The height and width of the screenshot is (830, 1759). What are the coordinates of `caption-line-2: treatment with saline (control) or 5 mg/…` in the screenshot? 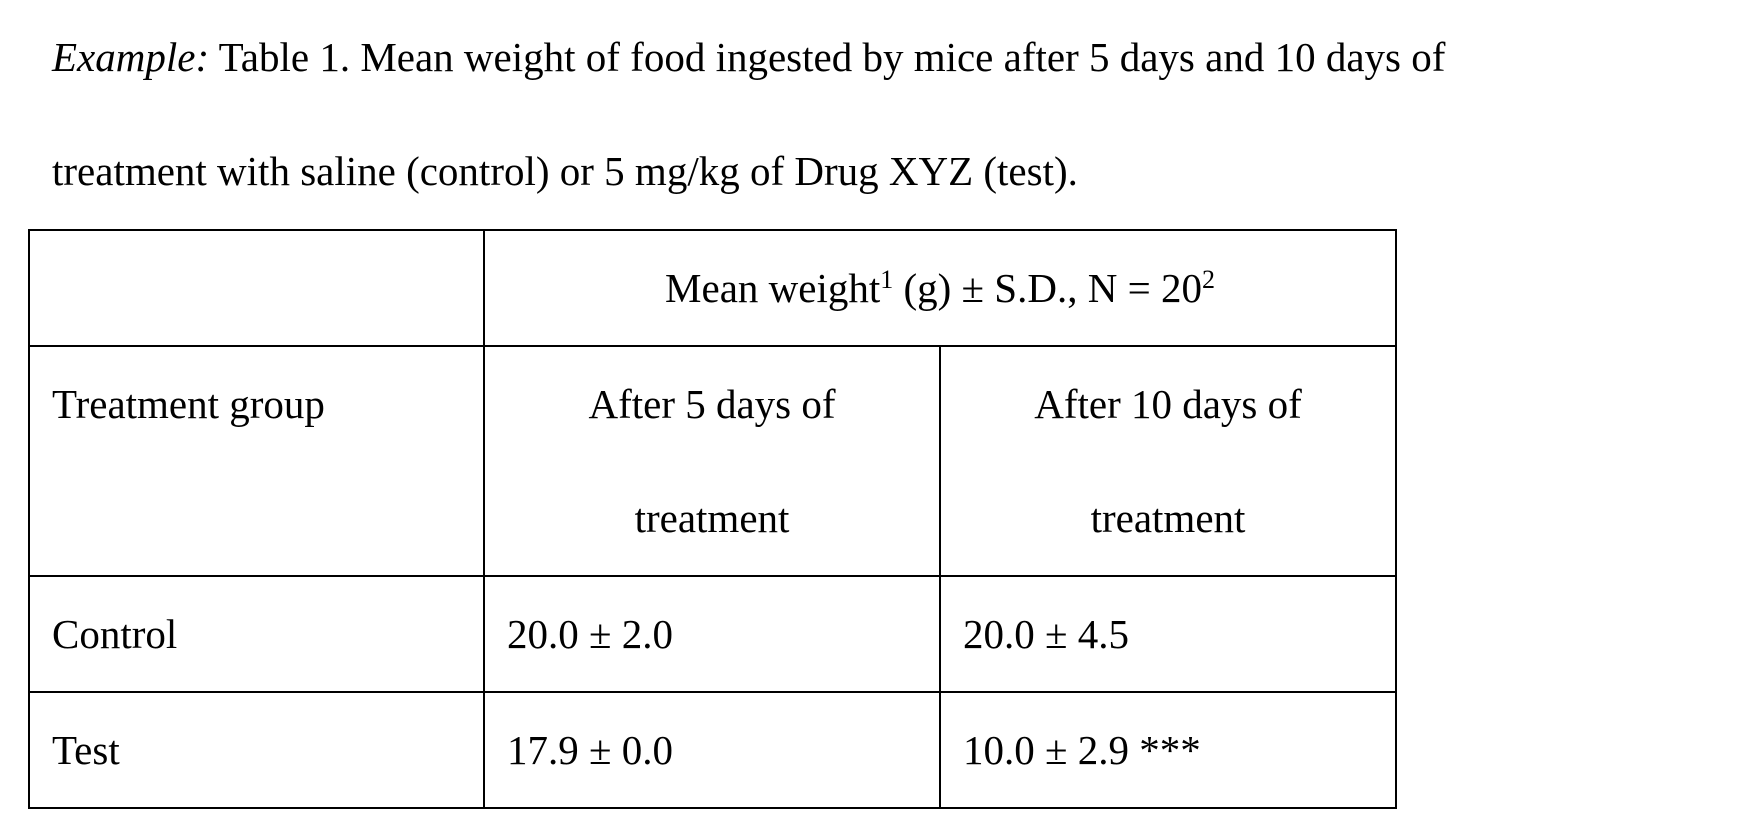 It's located at (565, 171).